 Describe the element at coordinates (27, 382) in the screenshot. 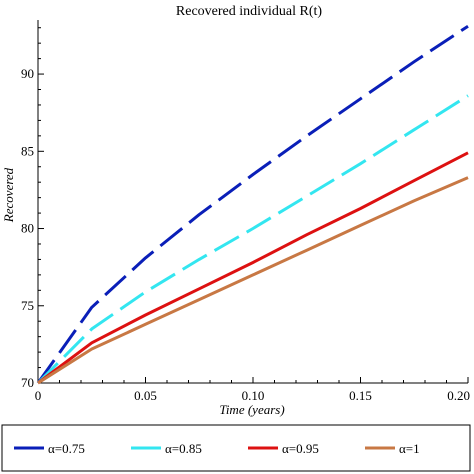

I see `y-tick-label: 70` at that location.